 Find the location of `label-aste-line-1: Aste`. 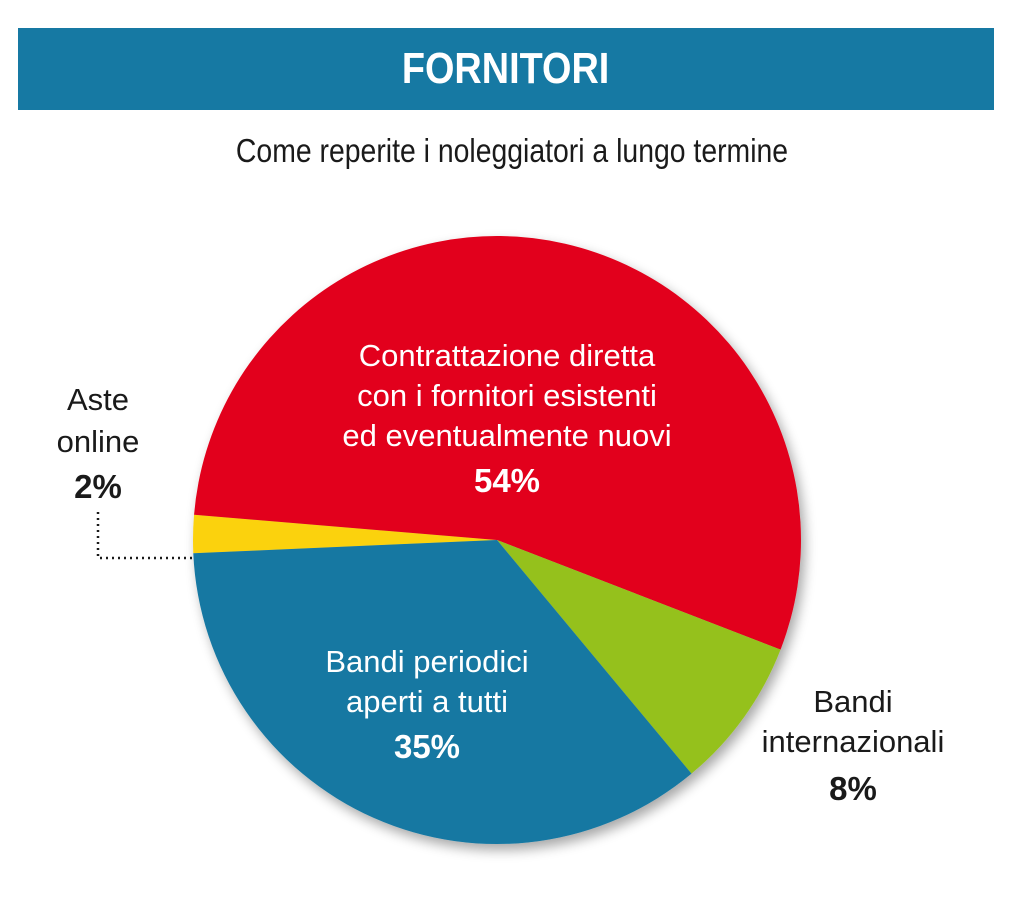

label-aste-line-1: Aste is located at coordinates (98, 399).